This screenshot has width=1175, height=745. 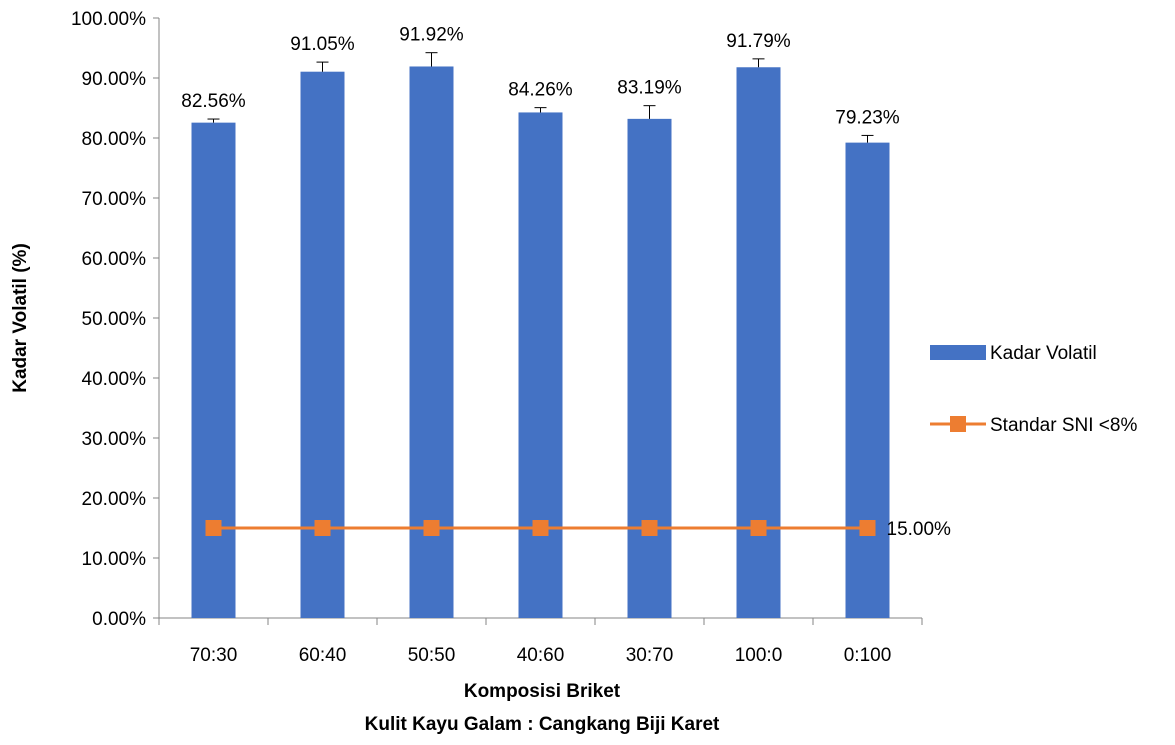 I want to click on x-axis: 70:30 60:40 50:50 40:60 30:70 100:0 0:100, so click(x=540, y=641).